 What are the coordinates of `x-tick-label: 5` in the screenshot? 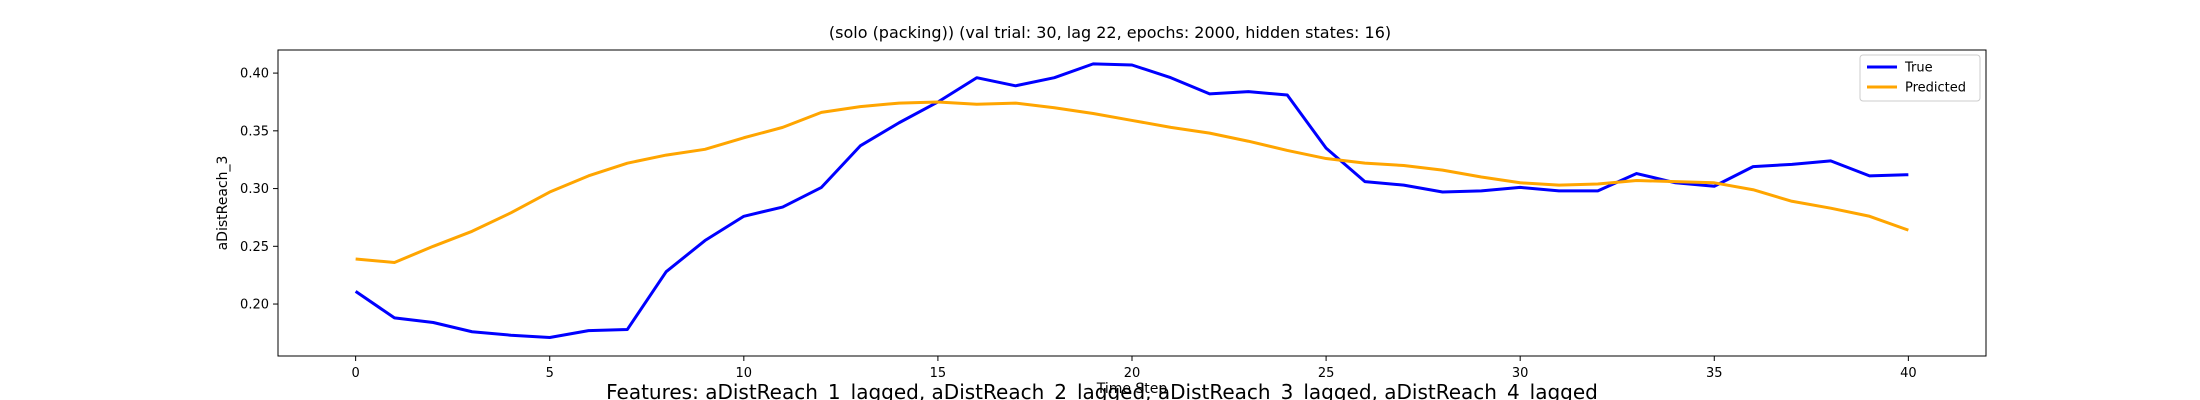 It's located at (550, 373).